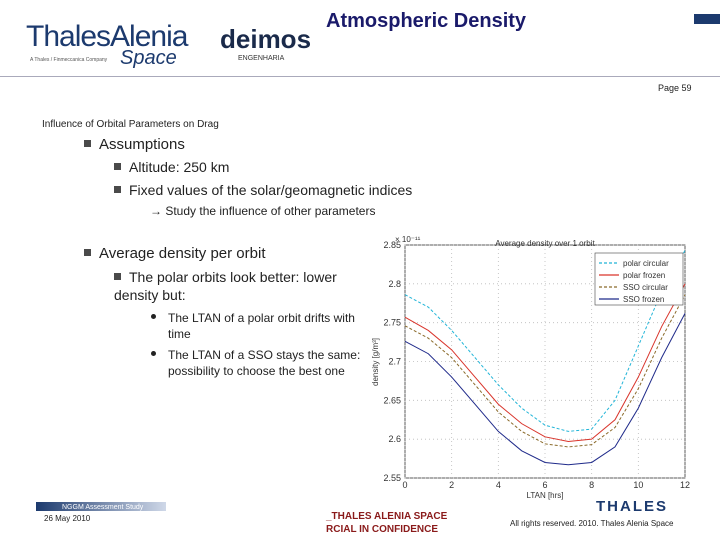  What do you see at coordinates (148, 58) in the screenshot?
I see `logo-space: Space` at bounding box center [148, 58].